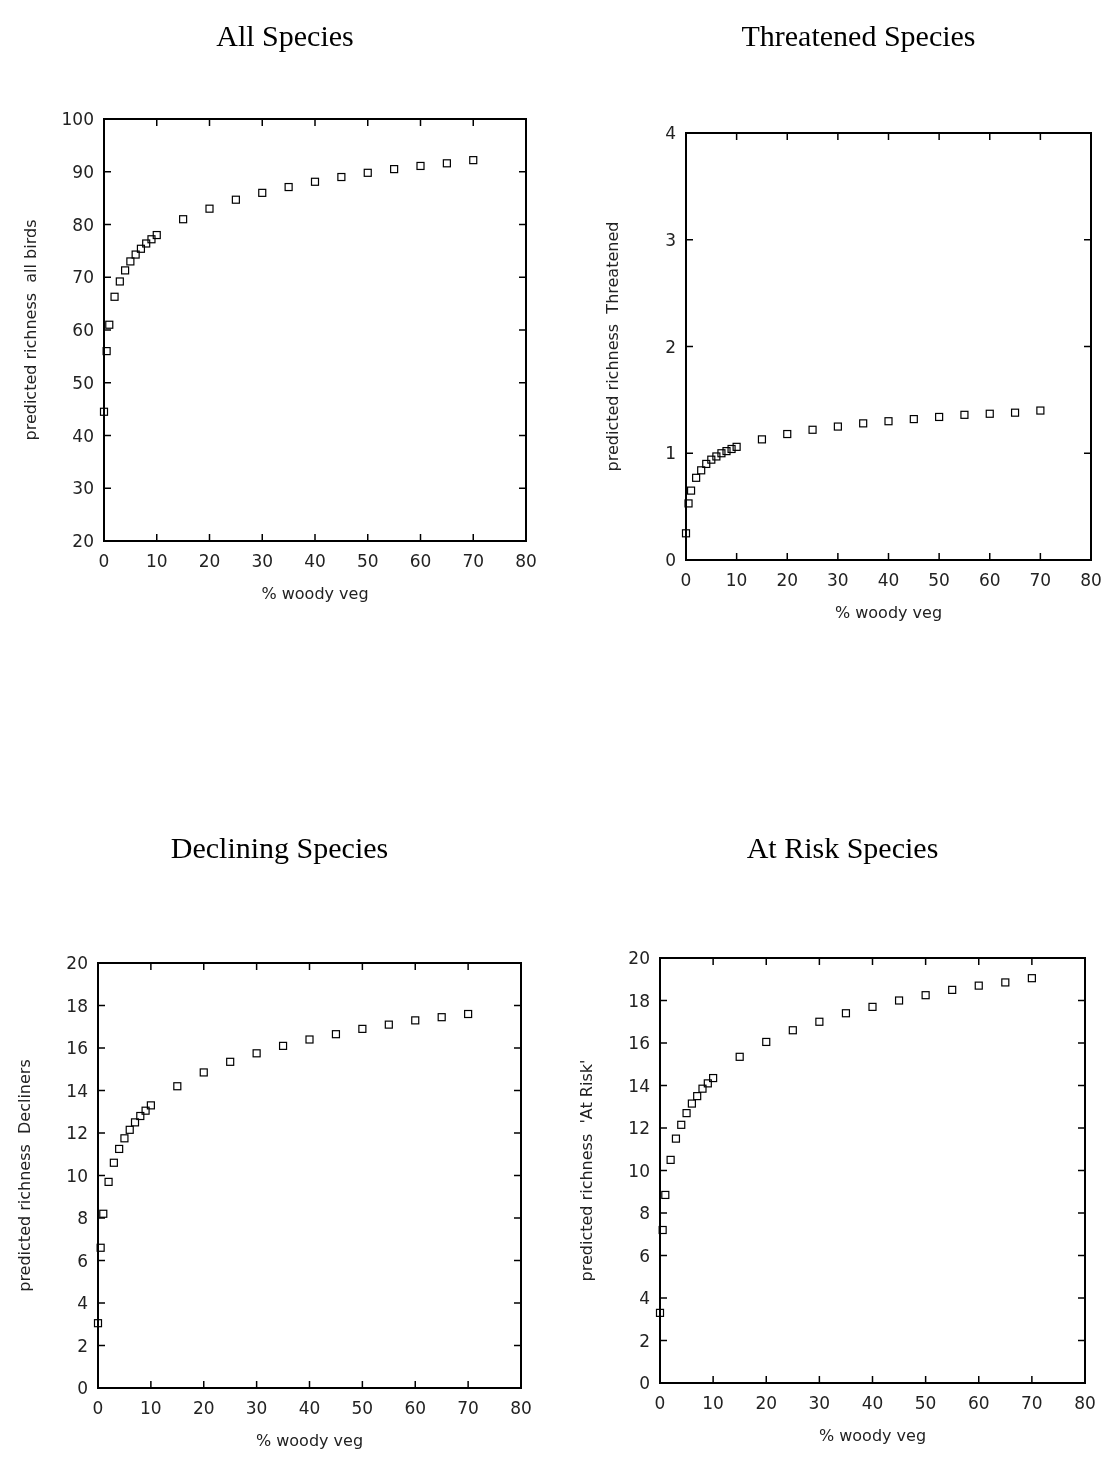  Describe the element at coordinates (644, 1383) in the screenshot. I see `y-tick-label: 0` at that location.